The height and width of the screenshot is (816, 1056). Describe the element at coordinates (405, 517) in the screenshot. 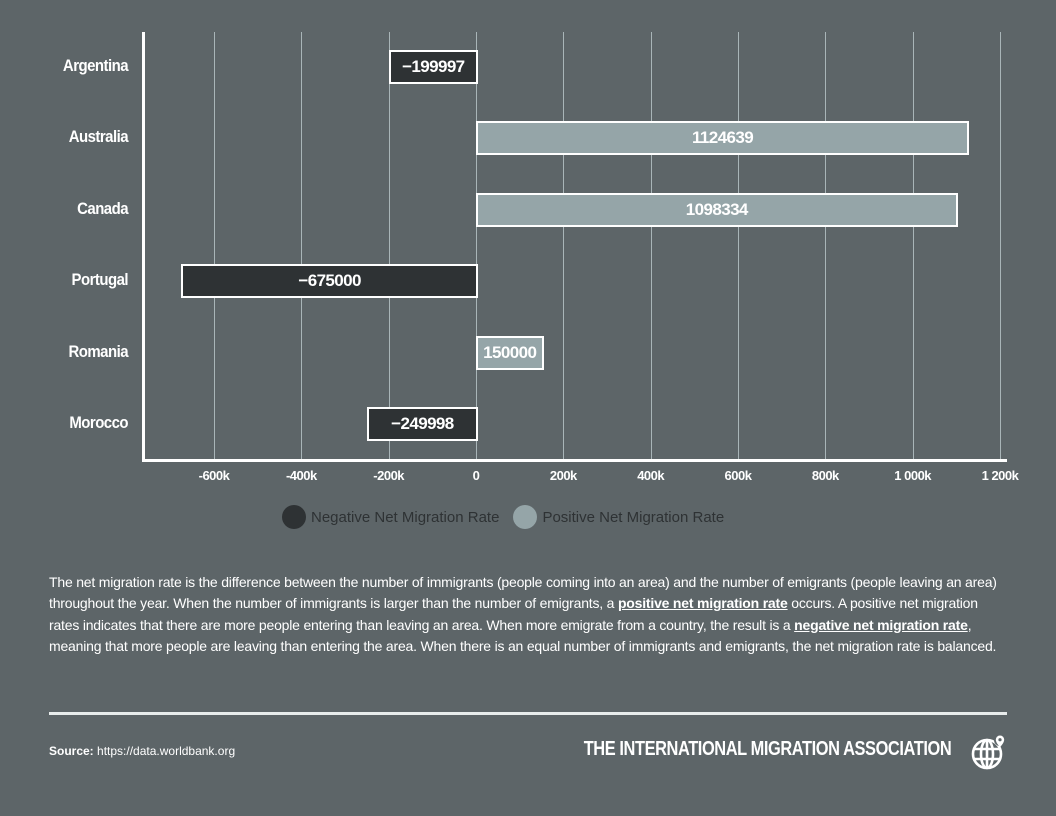

I see `legend-label-negative: Negative Net Migration Rate` at that location.